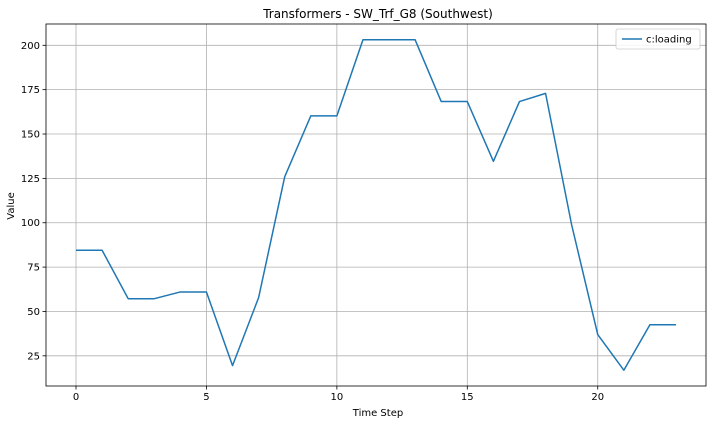 This screenshot has height=424, width=712. I want to click on y-tick-label: 100, so click(30, 223).